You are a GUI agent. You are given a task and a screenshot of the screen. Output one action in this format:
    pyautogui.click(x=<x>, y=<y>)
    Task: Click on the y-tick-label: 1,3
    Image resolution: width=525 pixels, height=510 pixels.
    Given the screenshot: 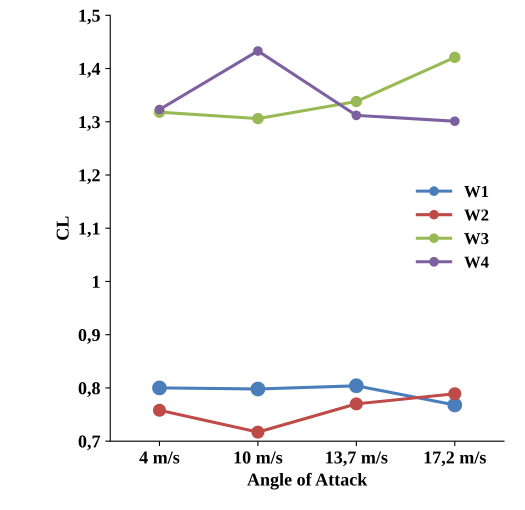 What is the action you would take?
    pyautogui.click(x=89, y=123)
    